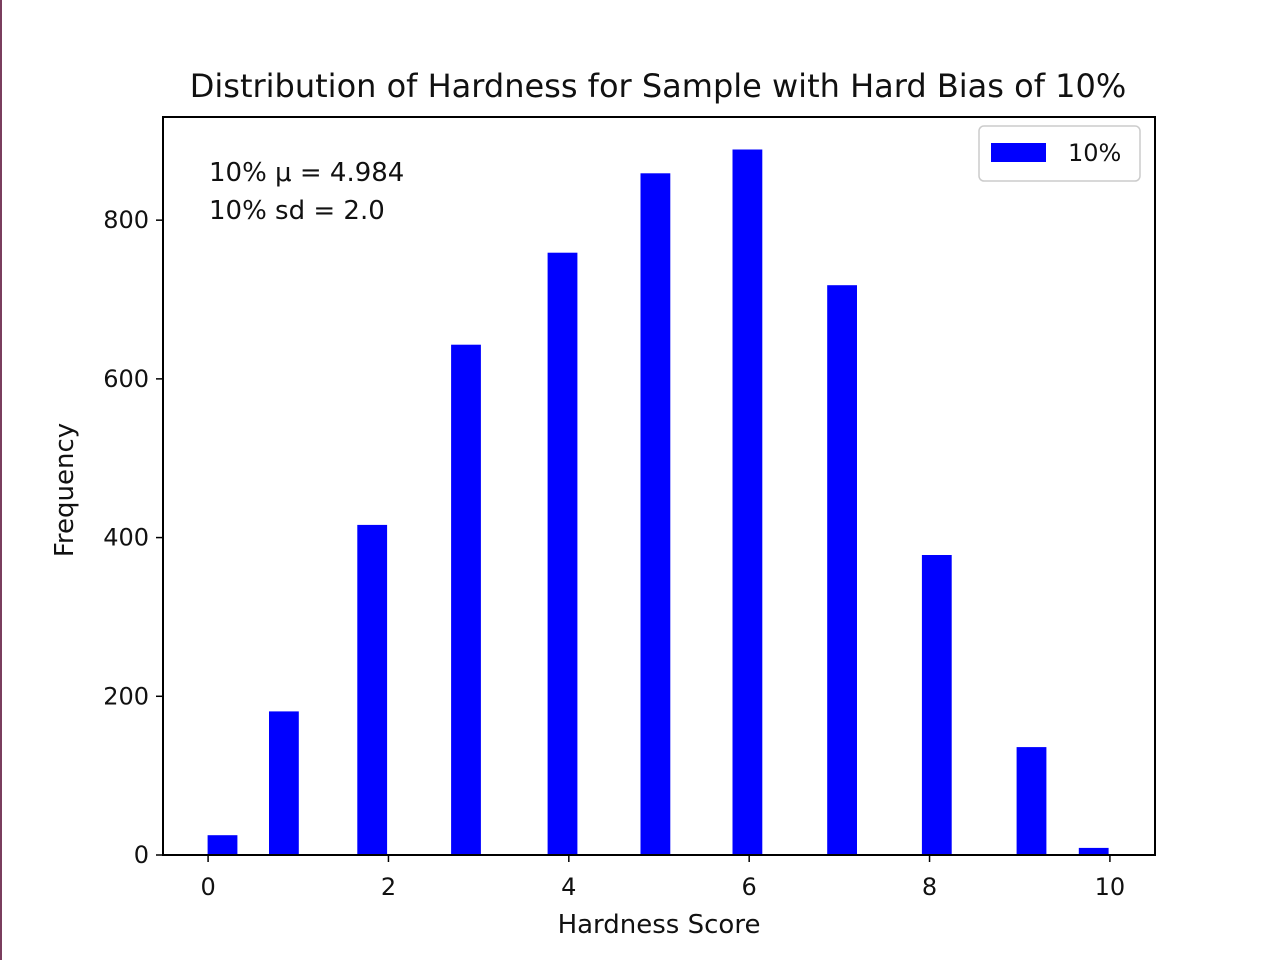  Describe the element at coordinates (749, 887) in the screenshot. I see `x-tick-label: 6` at that location.